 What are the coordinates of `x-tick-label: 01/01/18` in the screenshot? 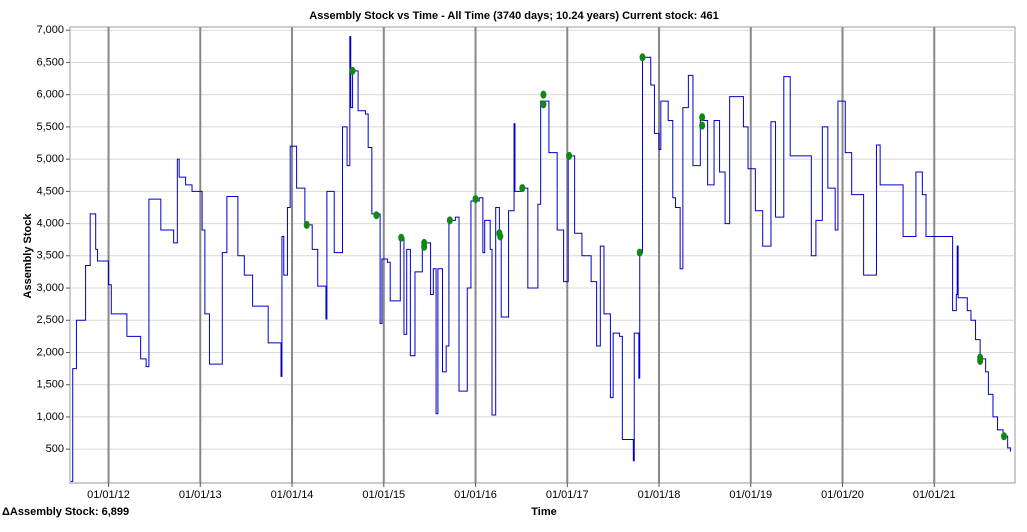 It's located at (659, 495).